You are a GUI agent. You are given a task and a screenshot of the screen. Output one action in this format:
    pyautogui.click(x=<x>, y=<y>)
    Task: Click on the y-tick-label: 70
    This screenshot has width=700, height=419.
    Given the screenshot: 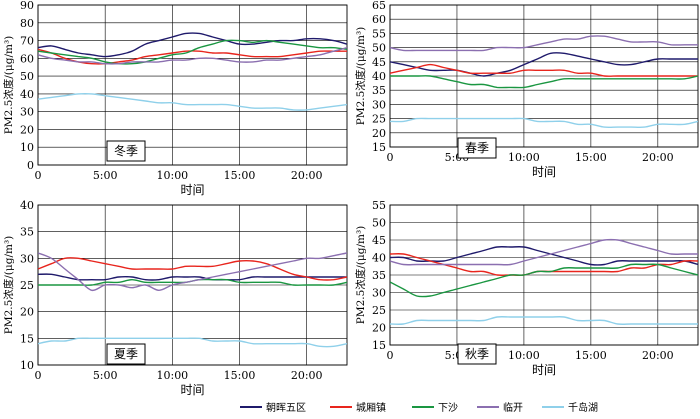 What is the action you would take?
    pyautogui.click(x=27, y=41)
    